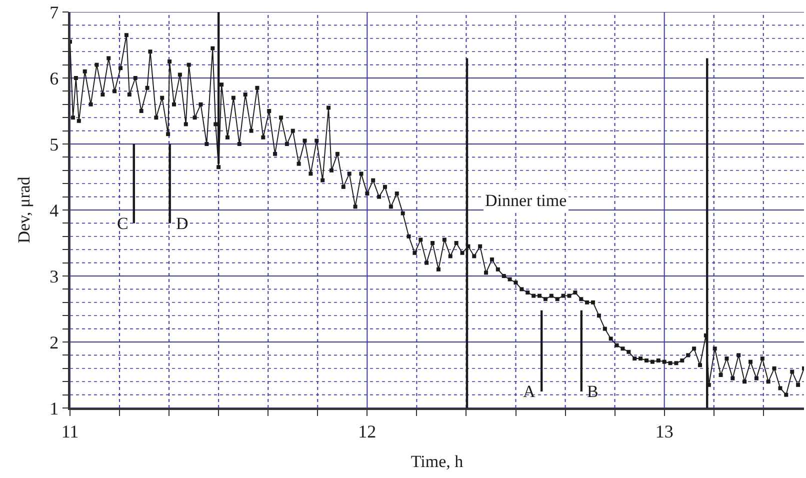 Image resolution: width=806 pixels, height=478 pixels. Describe the element at coordinates (54, 144) in the screenshot. I see `y-tick-label: 5` at that location.